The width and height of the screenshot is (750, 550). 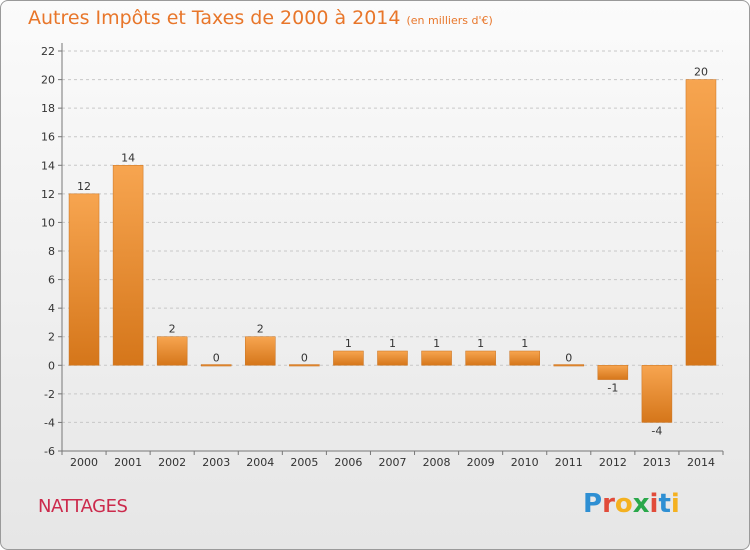 What do you see at coordinates (172, 351) in the screenshot?
I see `bar-2002` at bounding box center [172, 351].